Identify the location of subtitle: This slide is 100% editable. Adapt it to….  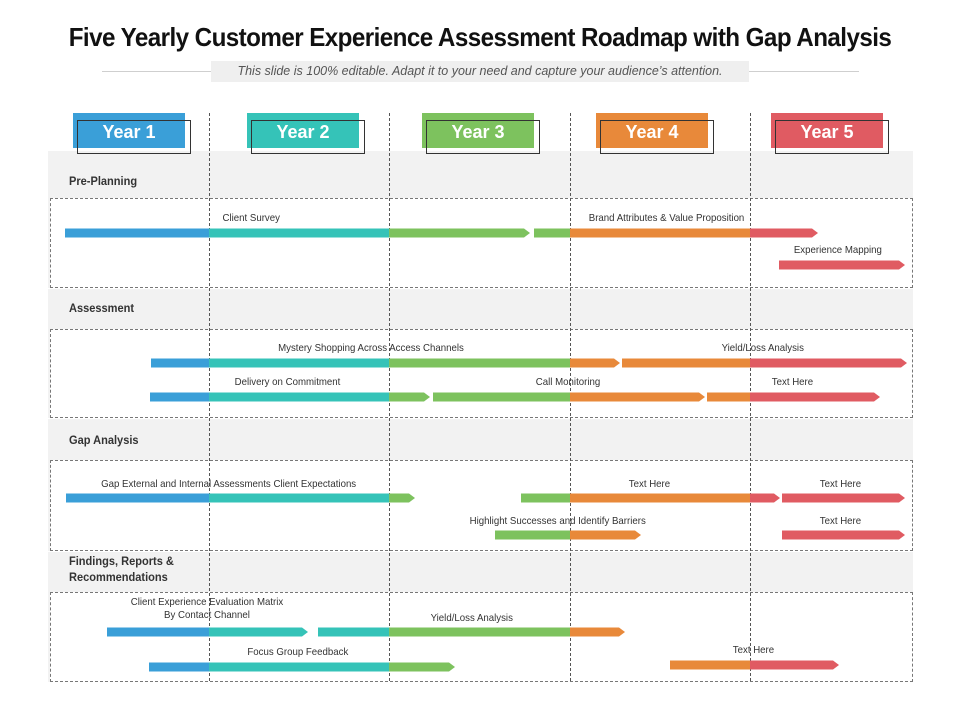
(480, 71).